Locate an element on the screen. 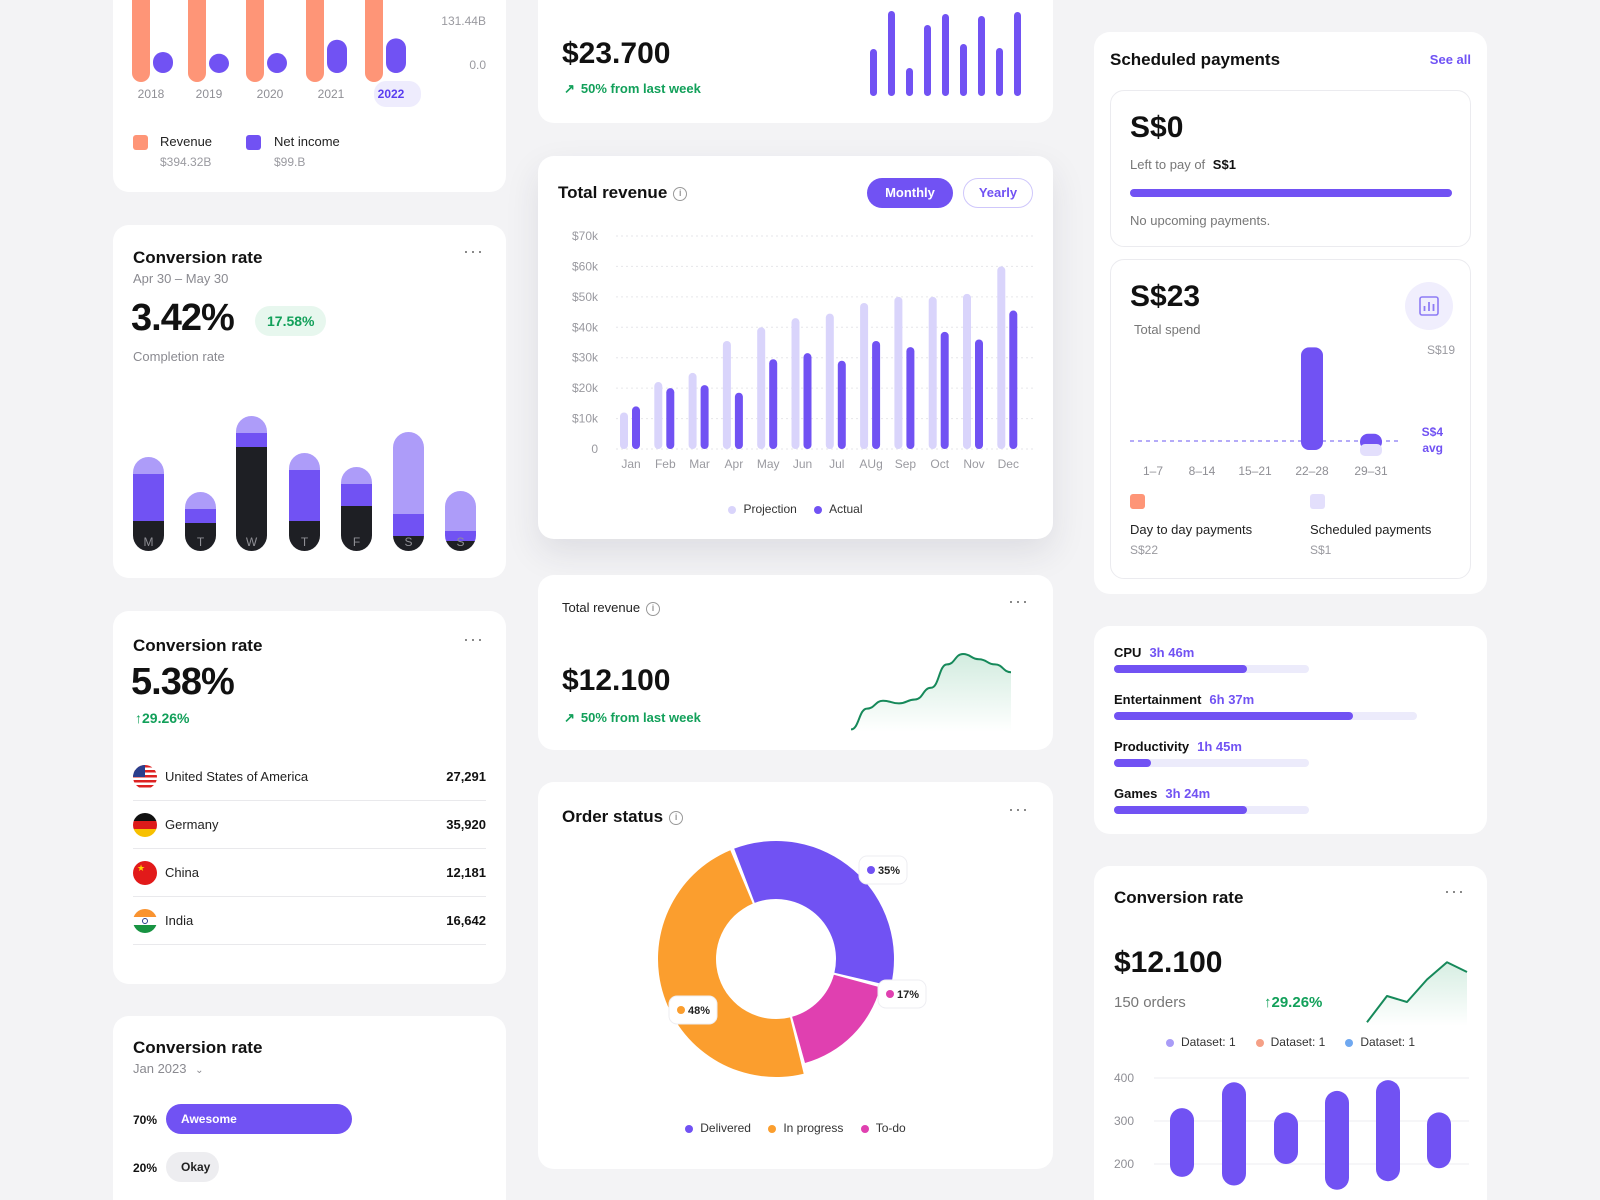 This screenshot has height=1200, width=1600. country-row: India 16,642 is located at coordinates (309, 921).